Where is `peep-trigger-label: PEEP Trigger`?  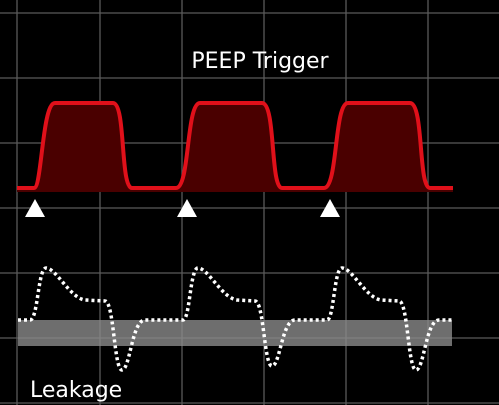
peep-trigger-label: PEEP Trigger is located at coordinates (260, 61).